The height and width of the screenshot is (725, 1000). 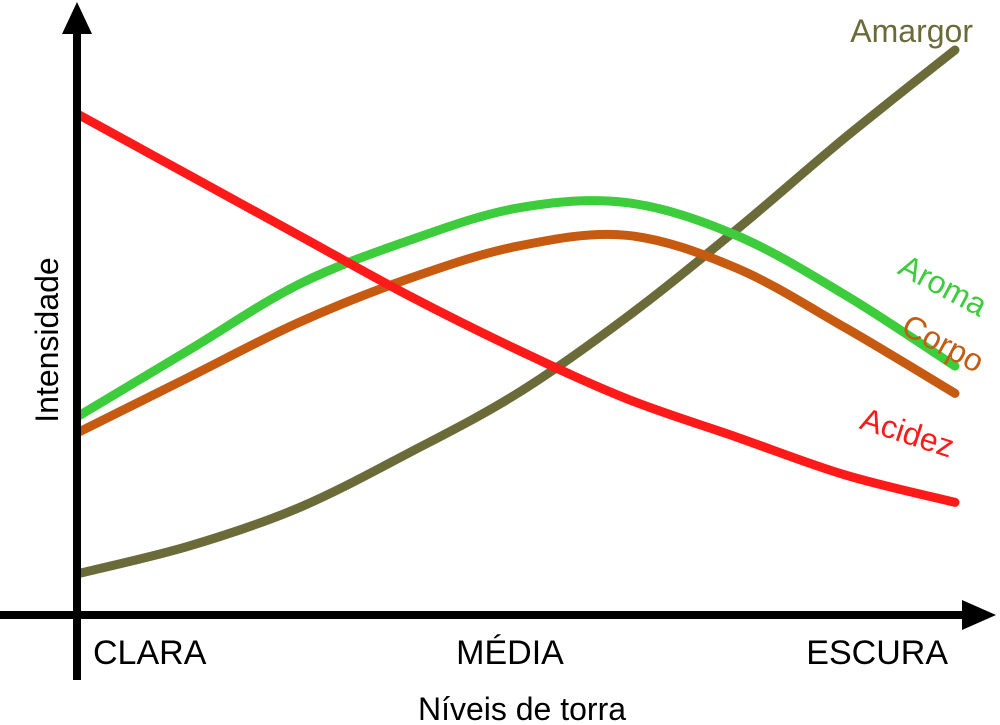 I want to click on x-tick-label: CLARA, so click(x=150, y=653).